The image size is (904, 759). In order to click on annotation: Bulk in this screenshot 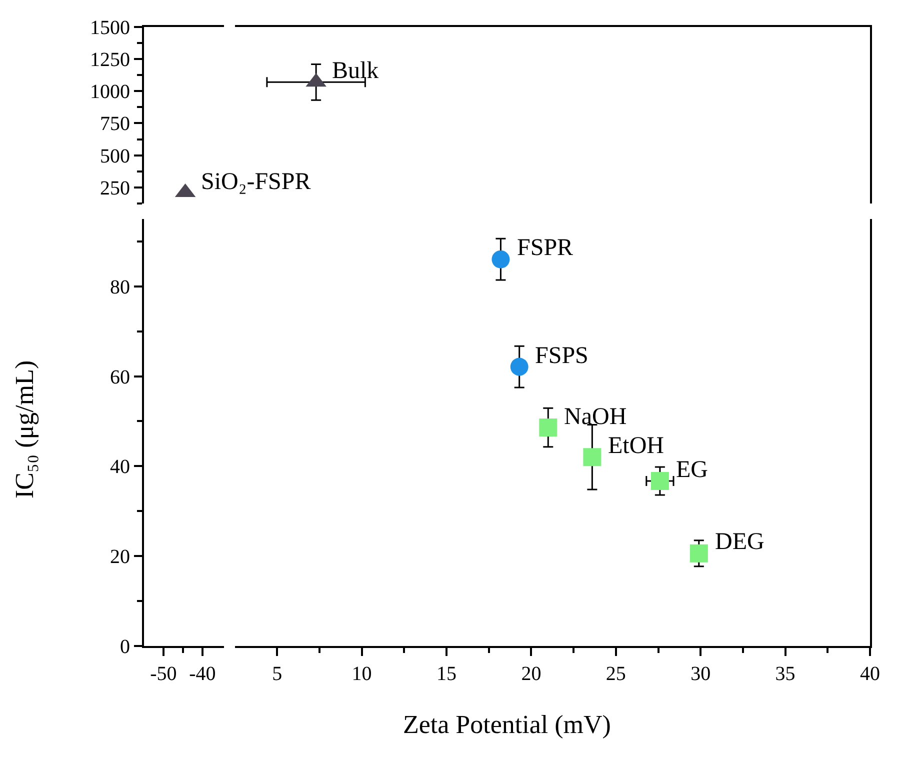, I will do `click(355, 71)`.